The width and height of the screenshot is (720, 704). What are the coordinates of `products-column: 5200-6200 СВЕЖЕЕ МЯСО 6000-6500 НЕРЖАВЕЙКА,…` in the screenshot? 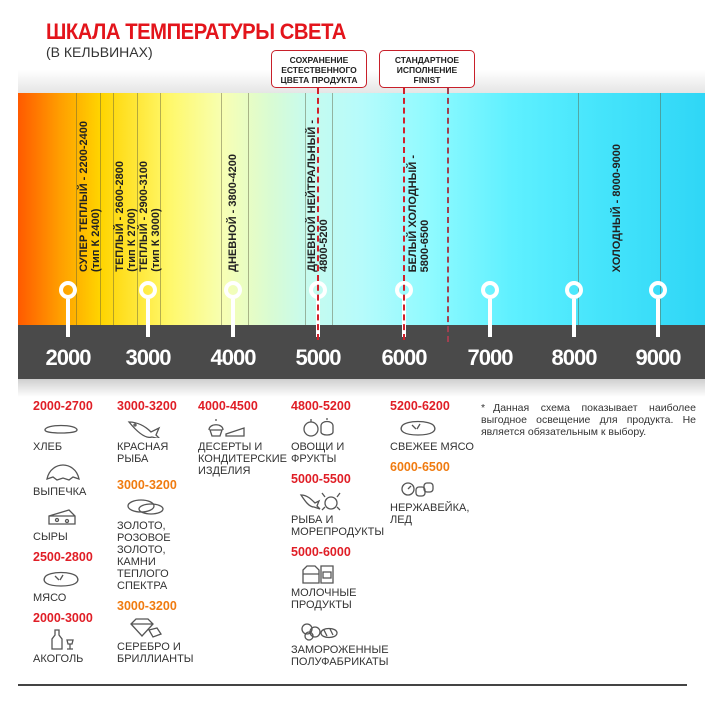 It's located at (435, 467).